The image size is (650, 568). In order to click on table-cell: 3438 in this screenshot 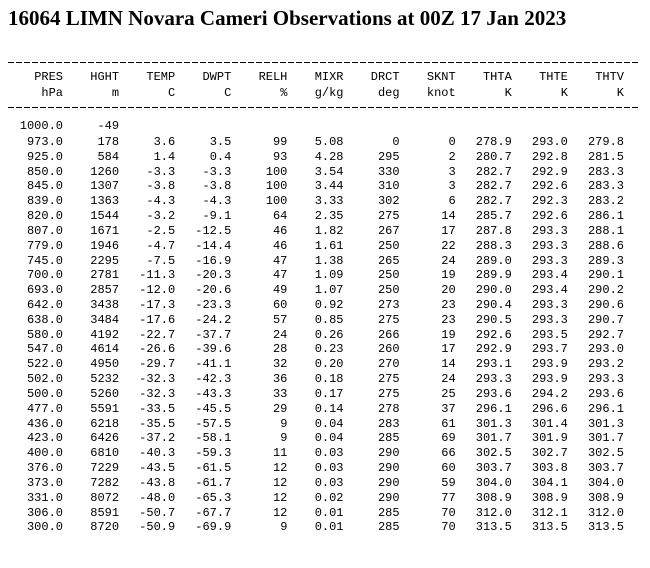, I will do `click(105, 305)`.